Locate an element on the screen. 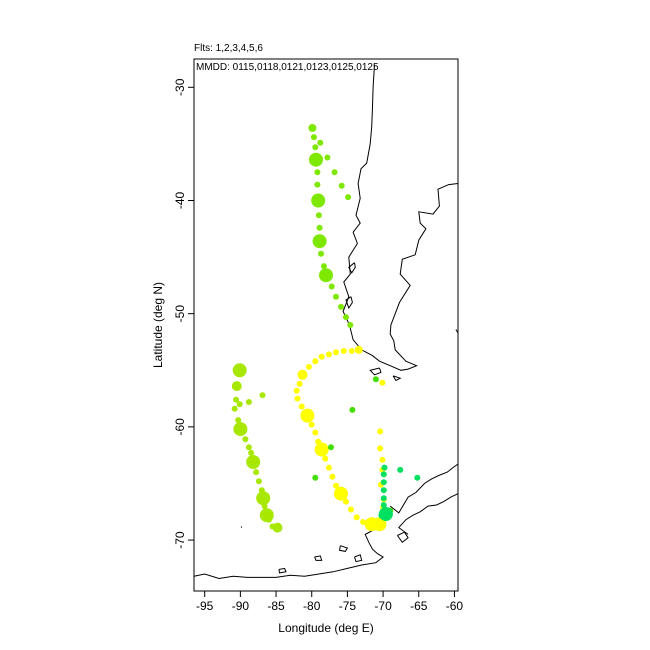  x-tick-label: -90 is located at coordinates (241, 606).